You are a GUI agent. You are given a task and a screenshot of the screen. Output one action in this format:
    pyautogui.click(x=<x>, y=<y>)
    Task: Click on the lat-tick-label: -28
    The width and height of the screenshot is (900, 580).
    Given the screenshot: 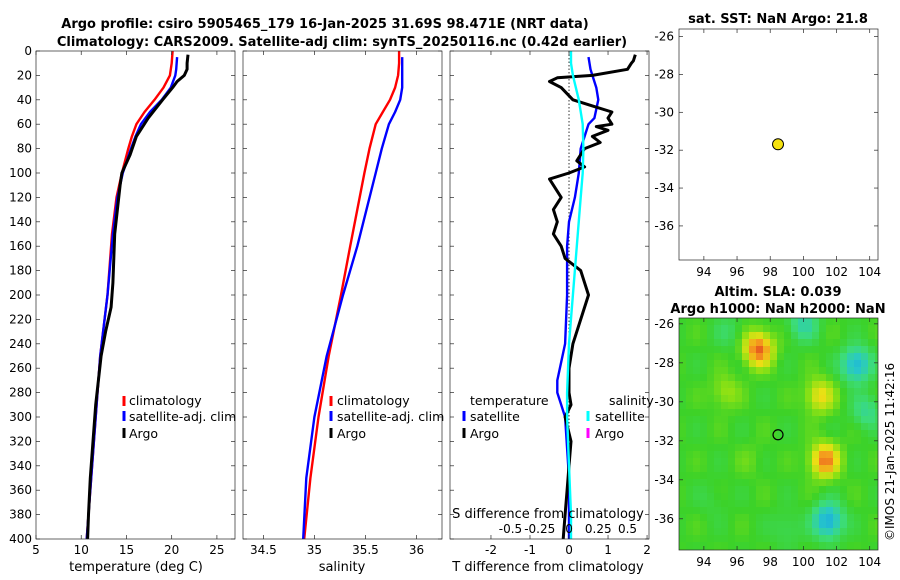 What is the action you would take?
    pyautogui.click(x=664, y=74)
    